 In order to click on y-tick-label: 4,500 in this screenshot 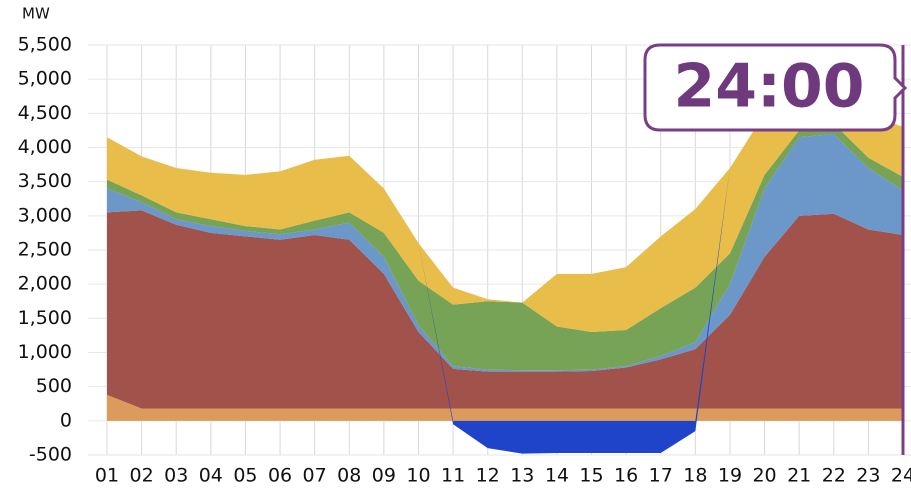, I will do `click(45, 113)`.